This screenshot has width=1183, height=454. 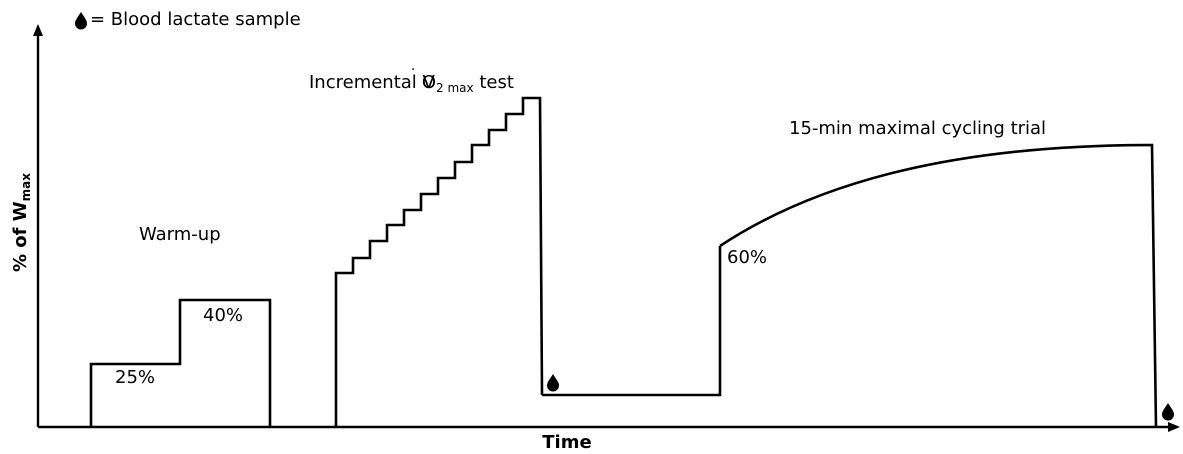 What do you see at coordinates (439, 261) in the screenshot?
I see `incremental-test-profile` at bounding box center [439, 261].